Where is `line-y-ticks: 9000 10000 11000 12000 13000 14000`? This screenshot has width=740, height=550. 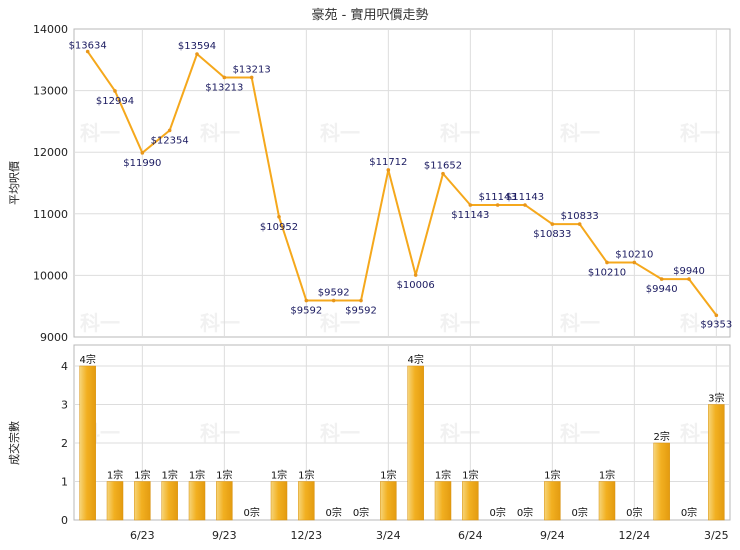
line-y-ticks: 9000 10000 11000 12000 13000 14000 is located at coordinates (50, 183).